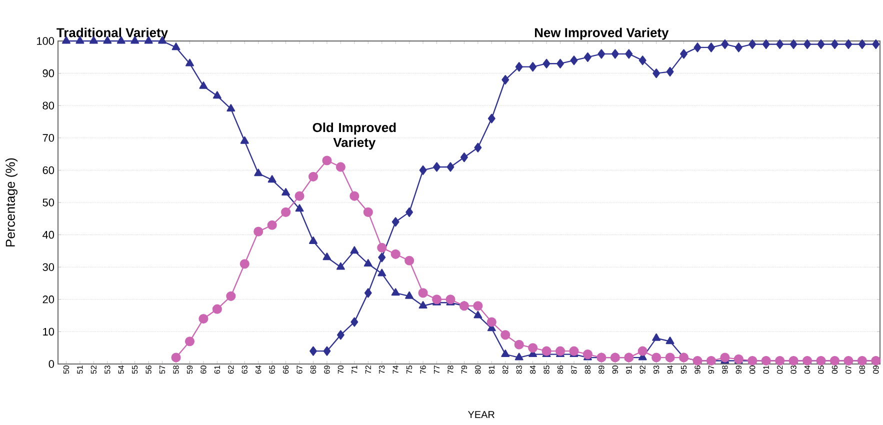 The image size is (883, 425). What do you see at coordinates (45, 41) in the screenshot?
I see `y-tick-label: 100` at bounding box center [45, 41].